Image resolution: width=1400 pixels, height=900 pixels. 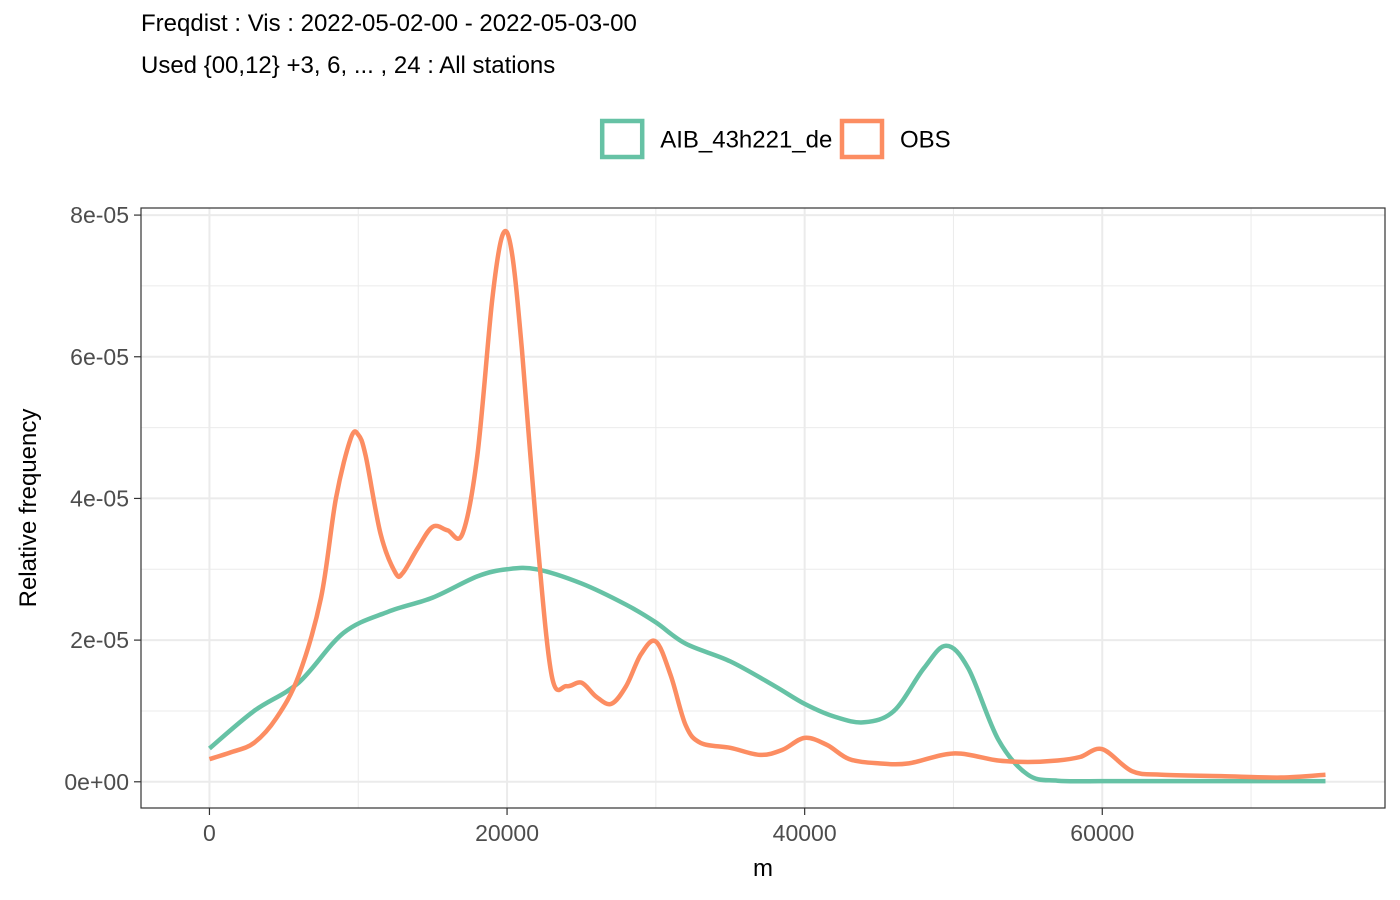 I want to click on y-axis-title: Relative frequency, so click(x=28, y=508).